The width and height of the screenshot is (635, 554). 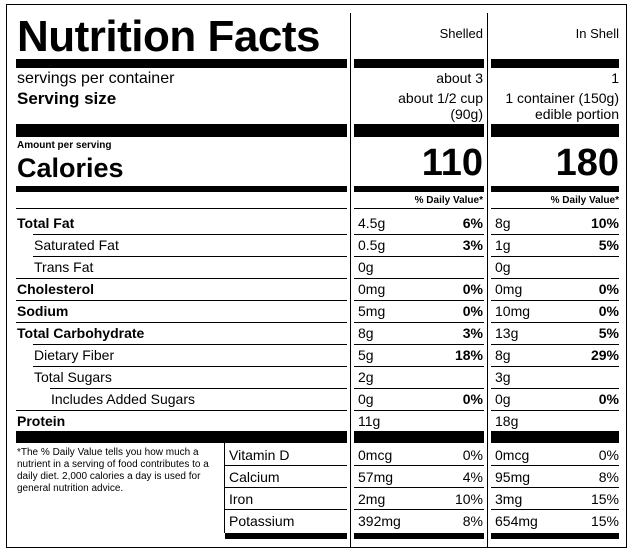 I want to click on dv-header-rule-mid, so click(x=419, y=208).